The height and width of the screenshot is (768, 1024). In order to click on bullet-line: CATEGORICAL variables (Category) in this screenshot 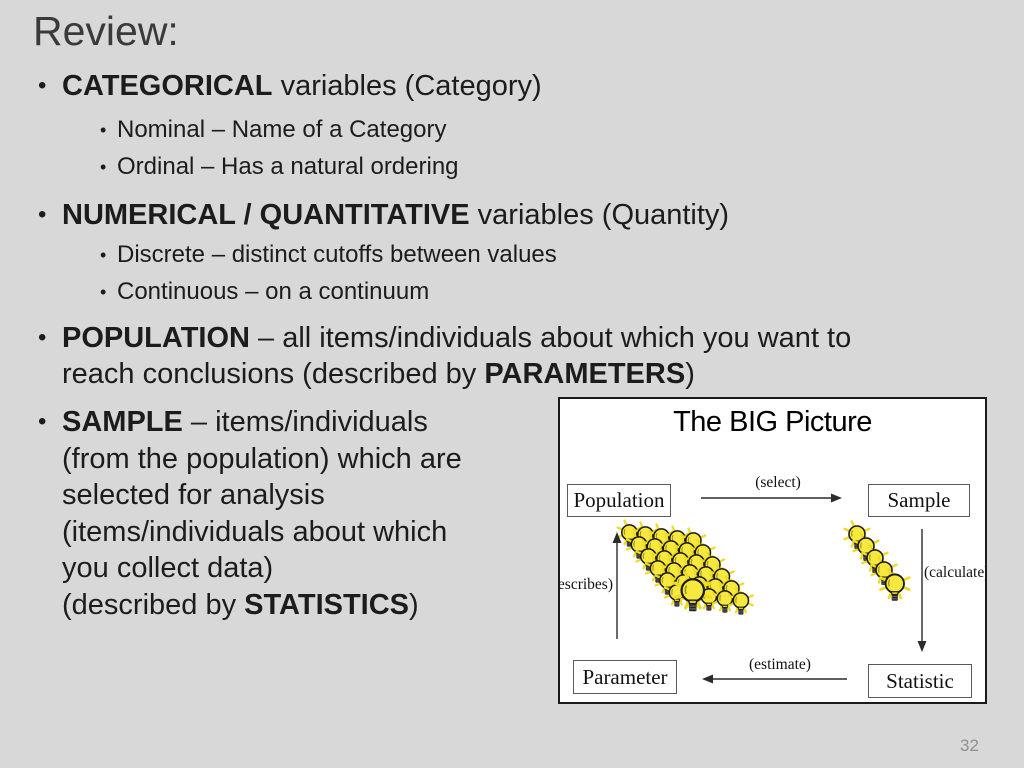, I will do `click(302, 86)`.